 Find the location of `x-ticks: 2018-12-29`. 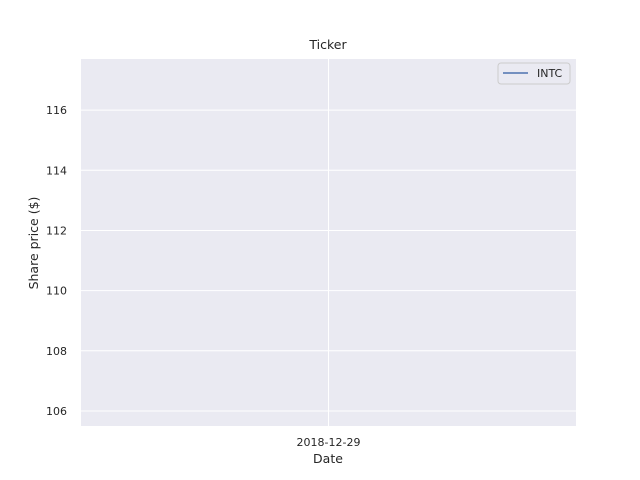

x-ticks: 2018-12-29 is located at coordinates (329, 442).